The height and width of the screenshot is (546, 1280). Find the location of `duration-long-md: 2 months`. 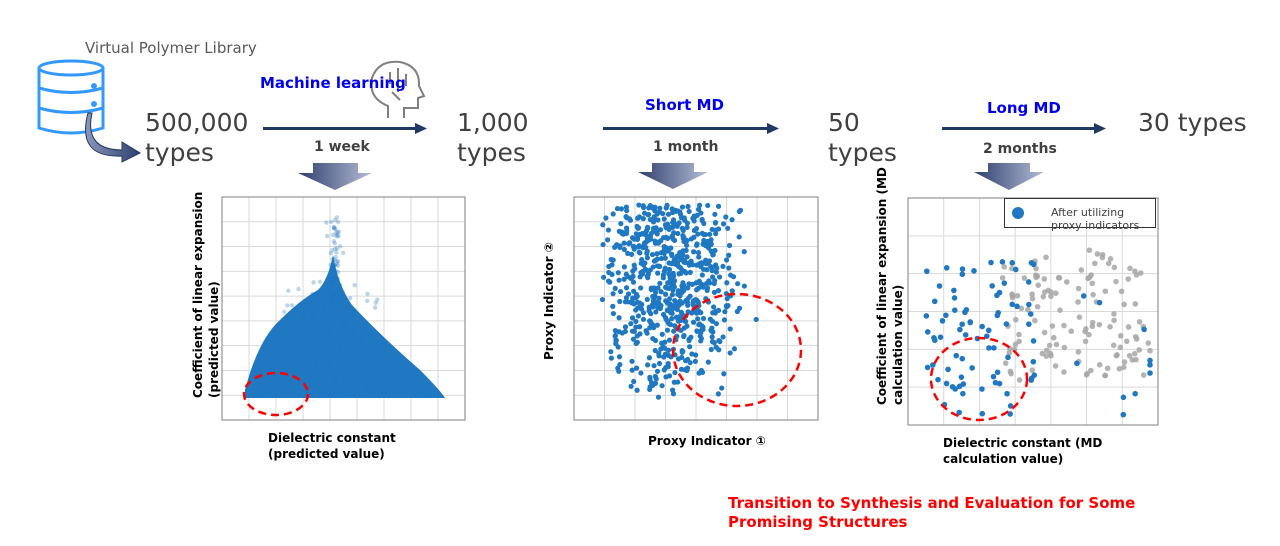

duration-long-md: 2 months is located at coordinates (1020, 149).